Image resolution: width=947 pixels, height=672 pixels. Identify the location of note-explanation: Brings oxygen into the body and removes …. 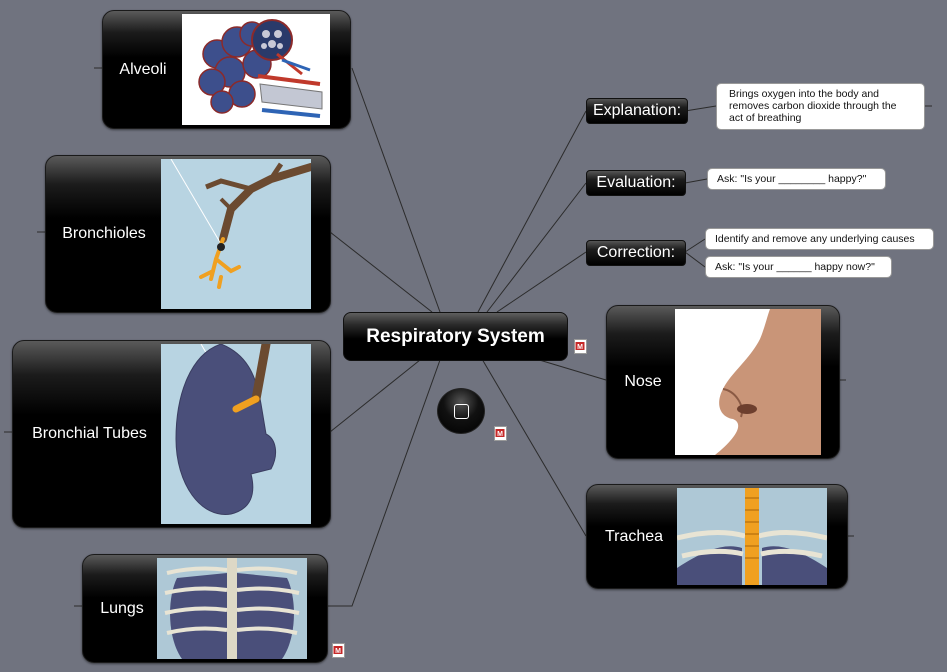
(820, 106).